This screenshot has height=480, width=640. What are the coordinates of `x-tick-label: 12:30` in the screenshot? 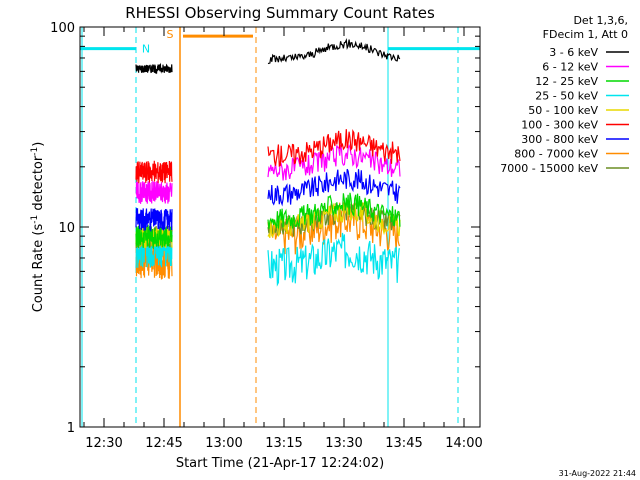 It's located at (103, 443).